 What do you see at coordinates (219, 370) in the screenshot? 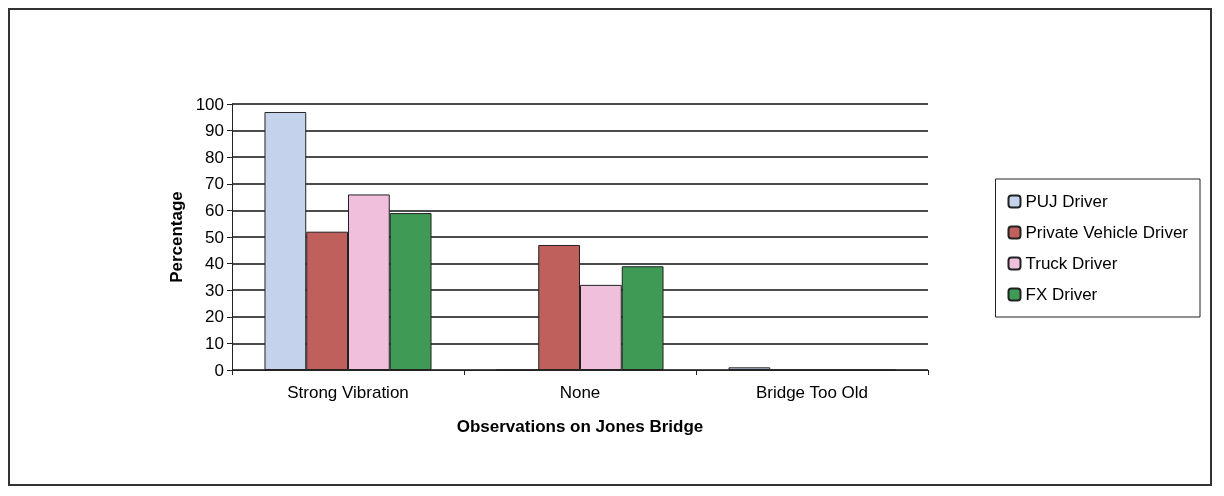
I see `y-tick-label: 0` at bounding box center [219, 370].